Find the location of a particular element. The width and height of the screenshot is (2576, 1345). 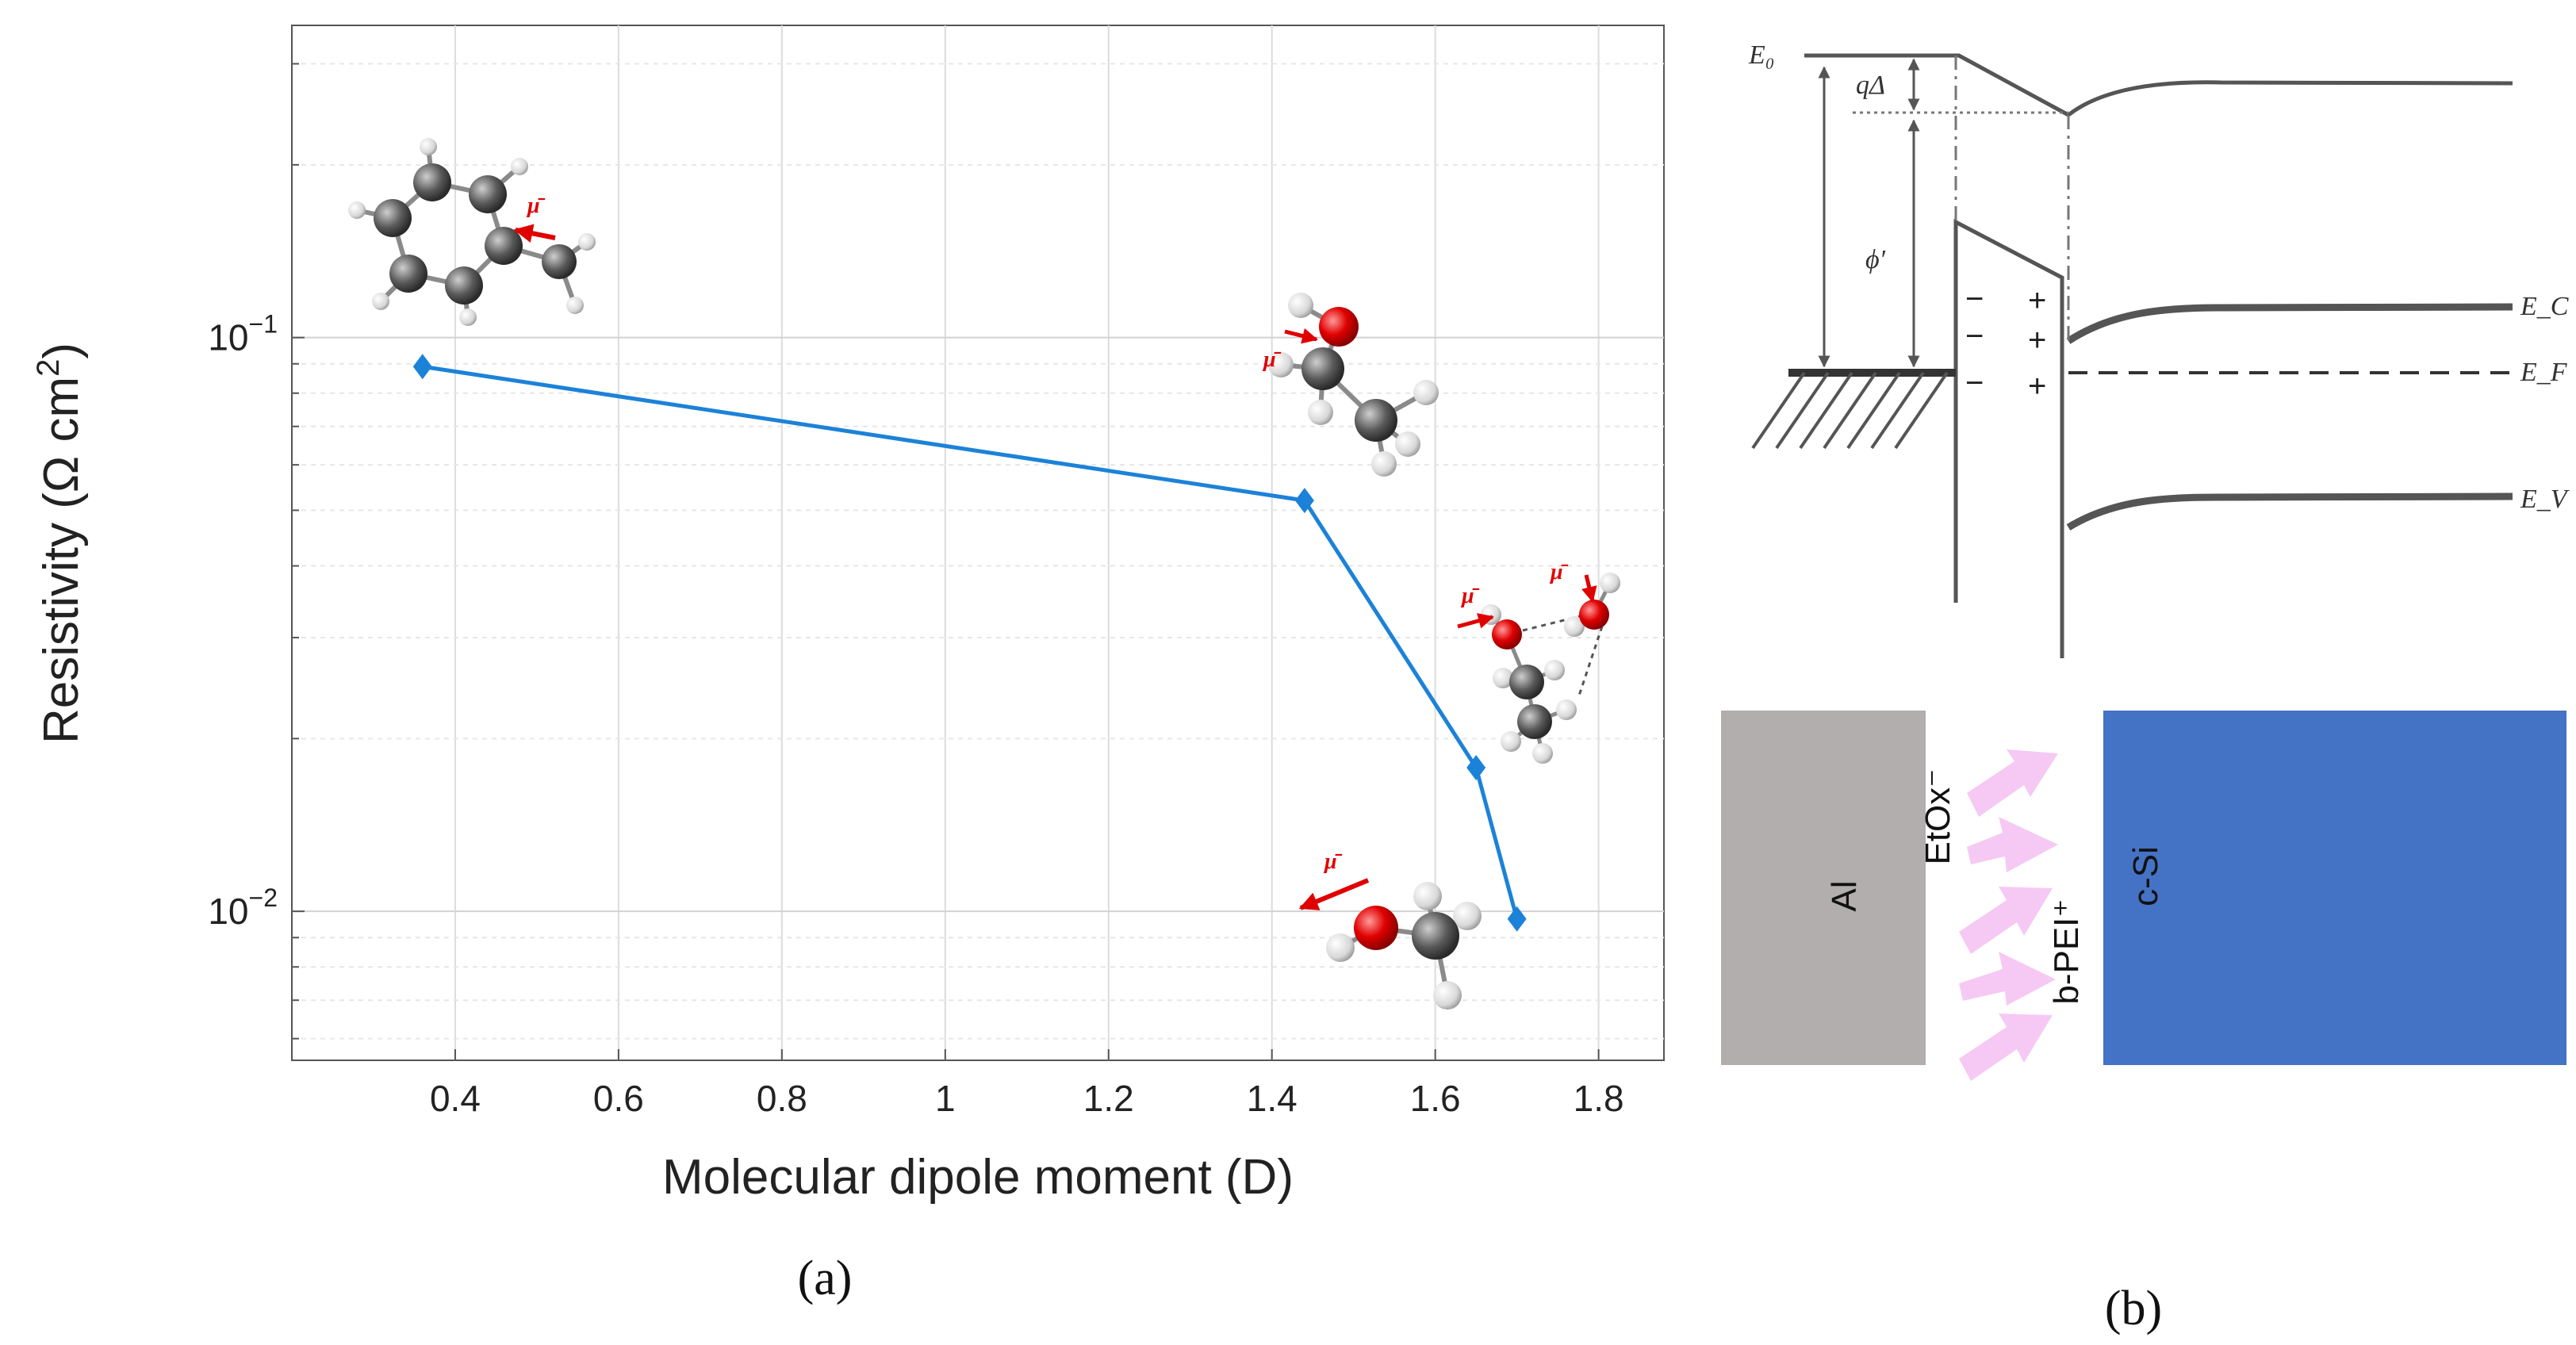

y-tick-exponent: −2 is located at coordinates (263, 897).